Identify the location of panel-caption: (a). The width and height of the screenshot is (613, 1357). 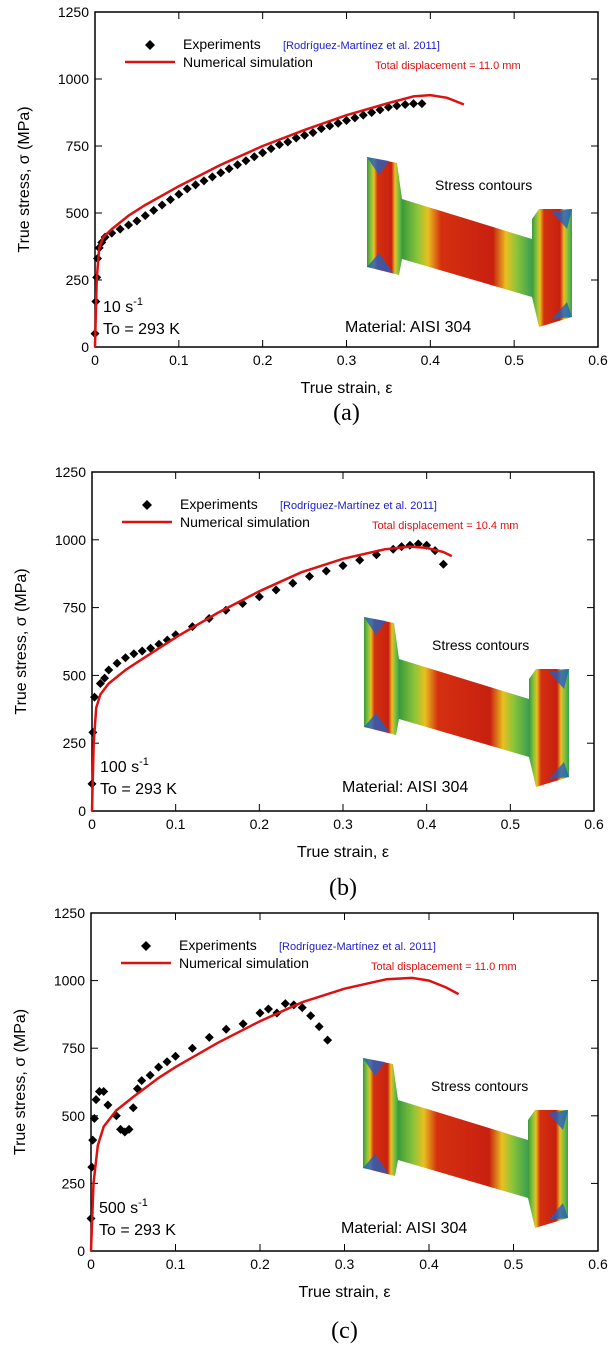
(346, 413).